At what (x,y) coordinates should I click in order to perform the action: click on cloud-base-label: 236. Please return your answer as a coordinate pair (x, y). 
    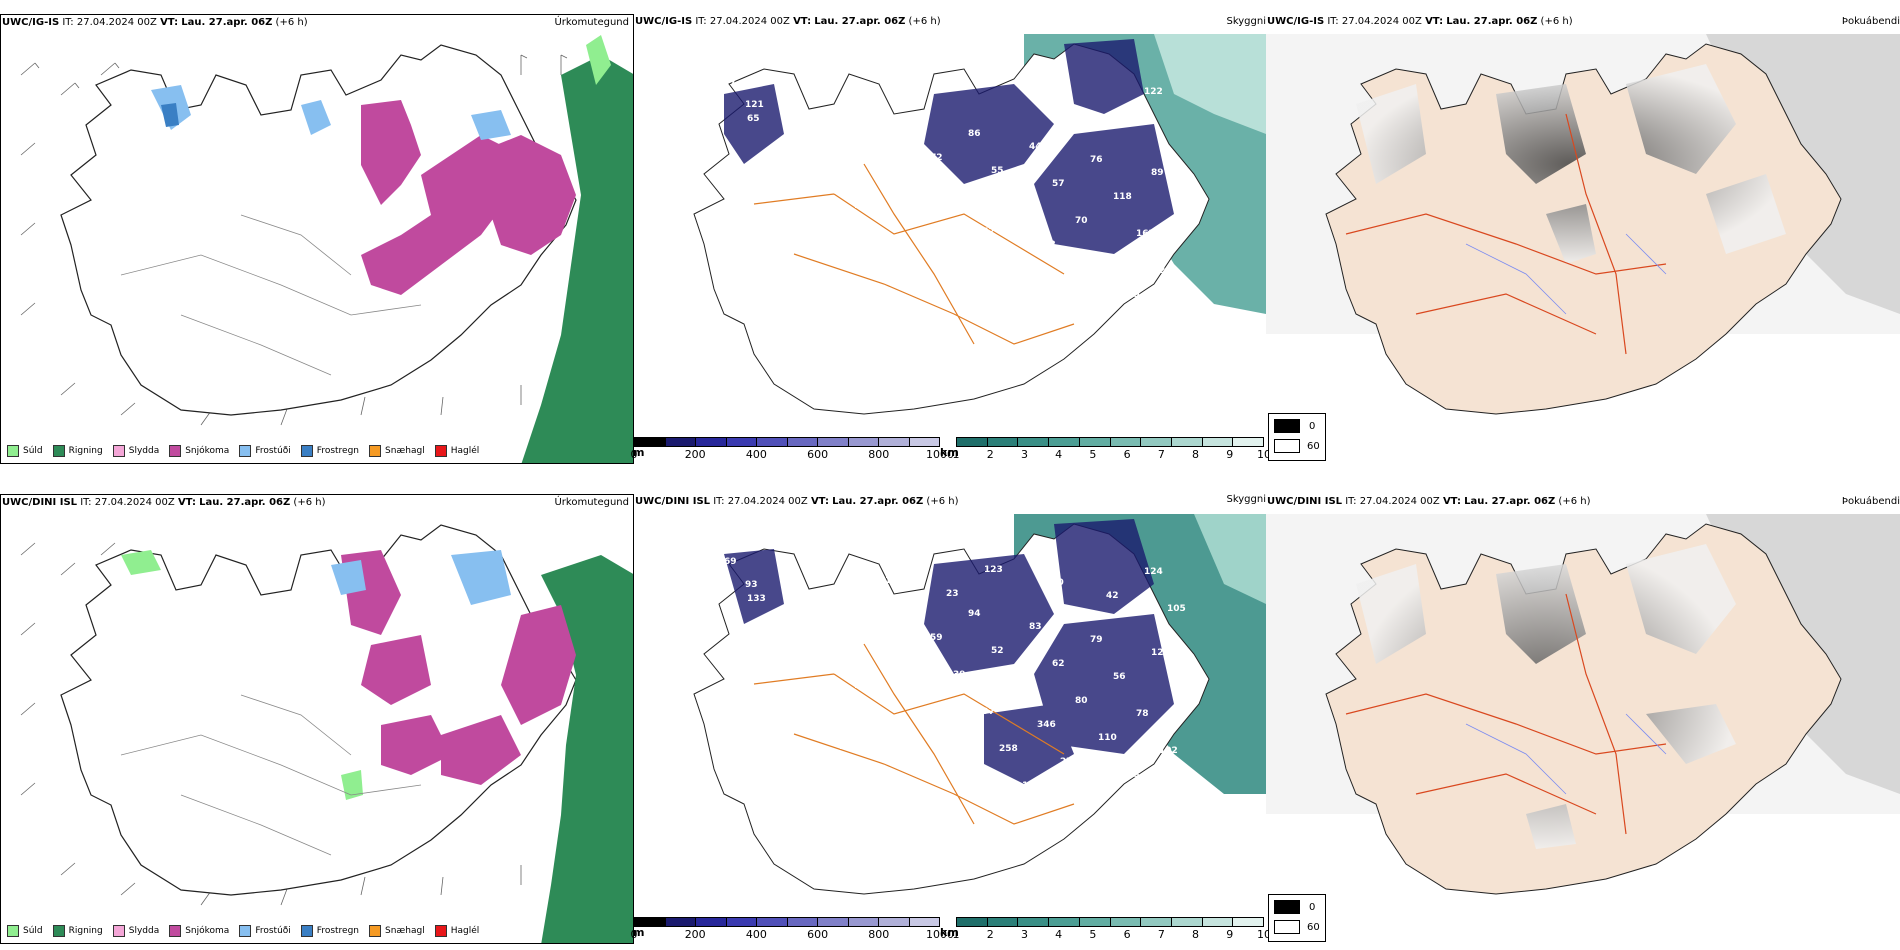
    Looking at the image, I should click on (1069, 282).